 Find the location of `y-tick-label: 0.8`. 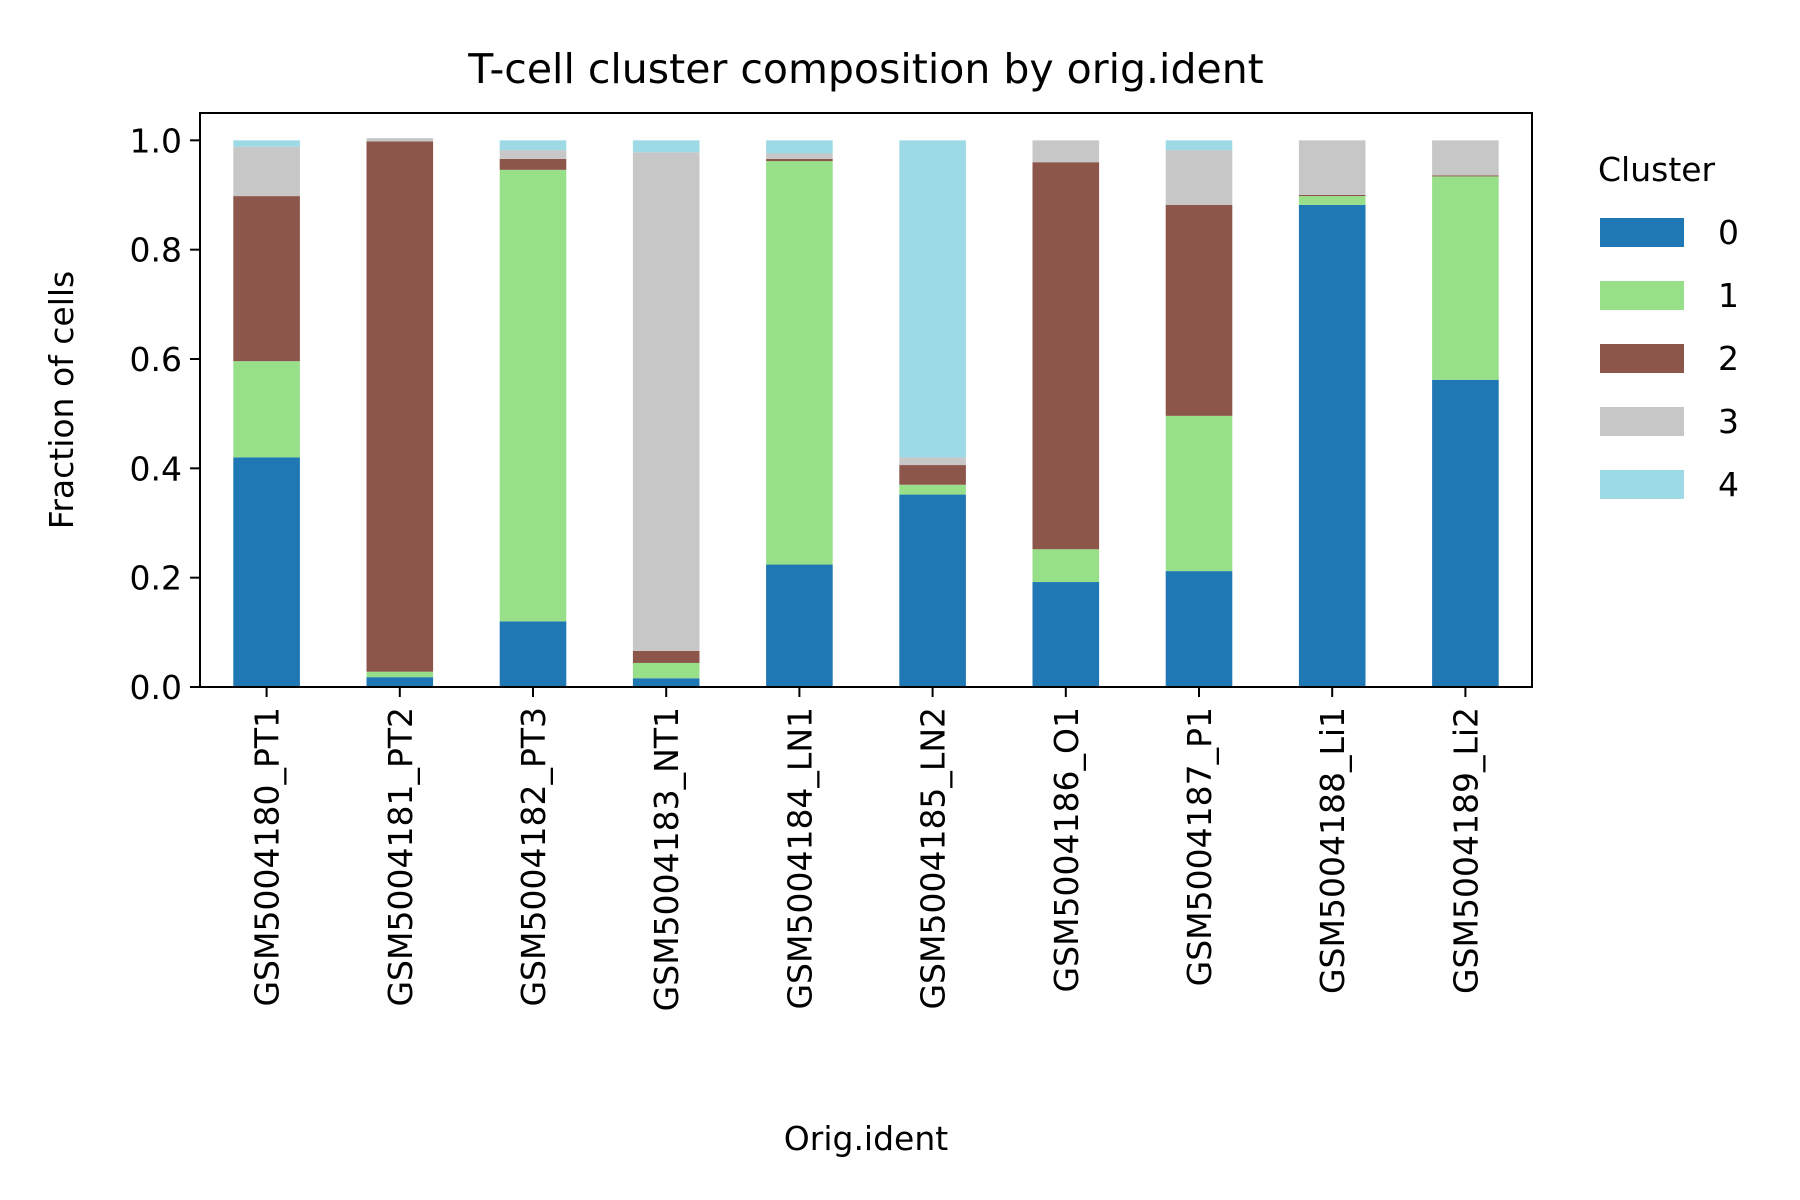

y-tick-label: 0.8 is located at coordinates (156, 250).